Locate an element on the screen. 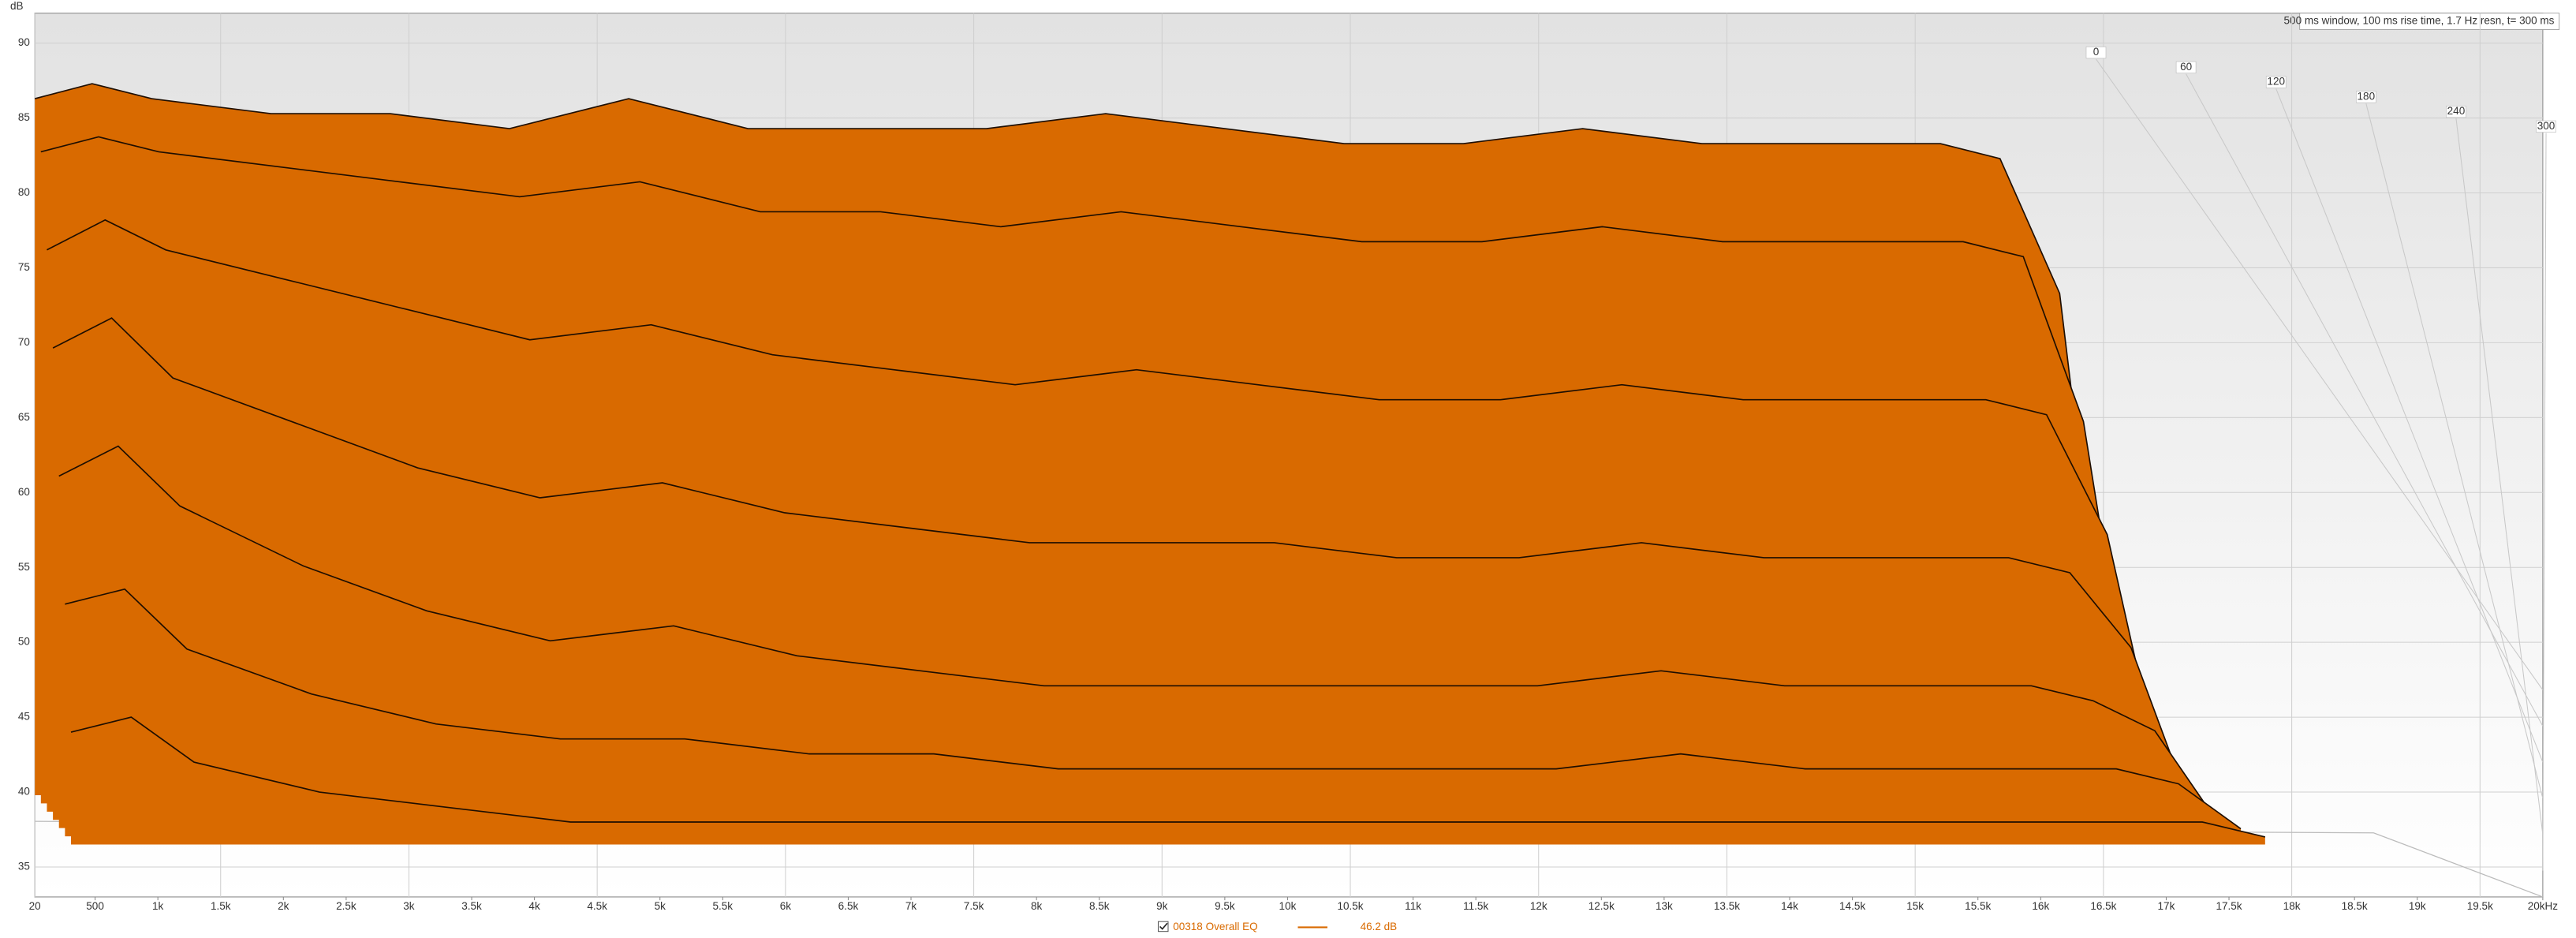 The height and width of the screenshot is (938, 2576). x-tick-label: 16.5k is located at coordinates (2103, 906).